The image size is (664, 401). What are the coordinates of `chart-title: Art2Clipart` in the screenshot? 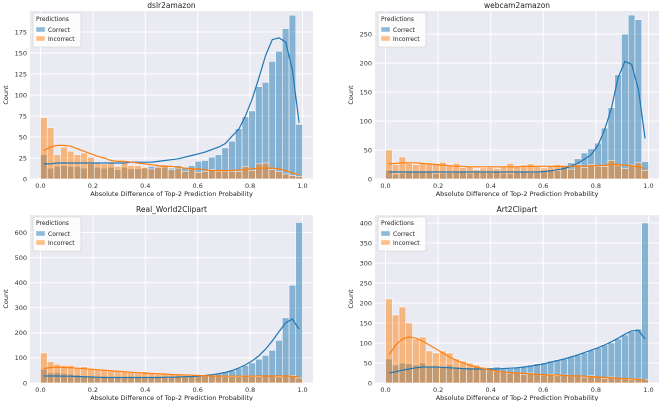 It's located at (517, 209).